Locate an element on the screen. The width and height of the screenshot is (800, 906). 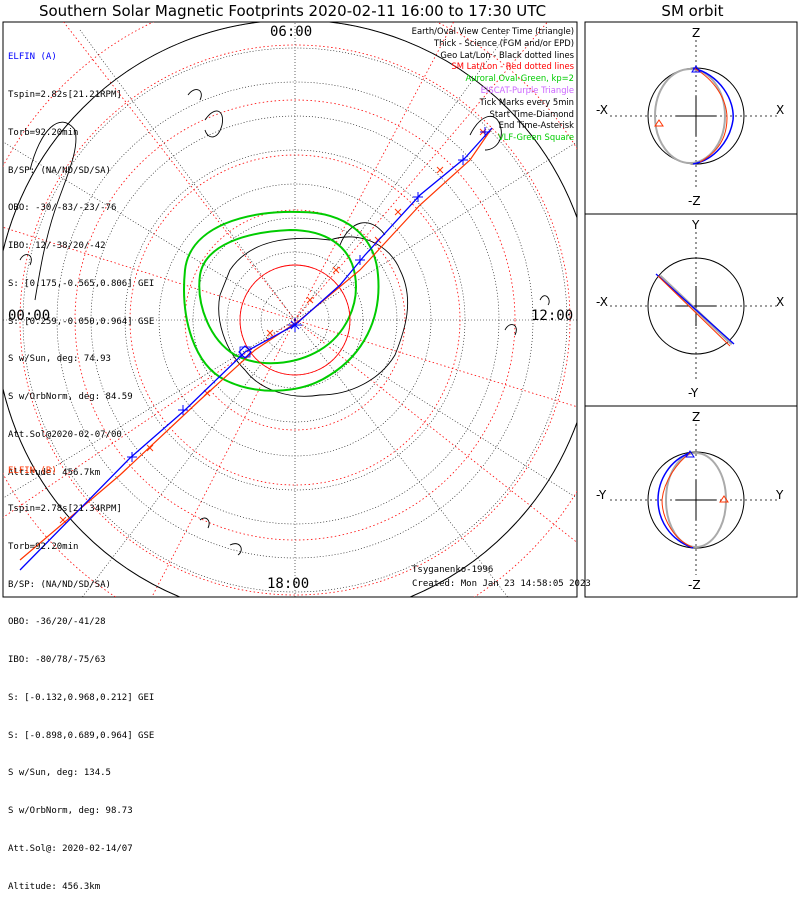
legend-item: End Time-Asterisk is located at coordinates (536, 125).